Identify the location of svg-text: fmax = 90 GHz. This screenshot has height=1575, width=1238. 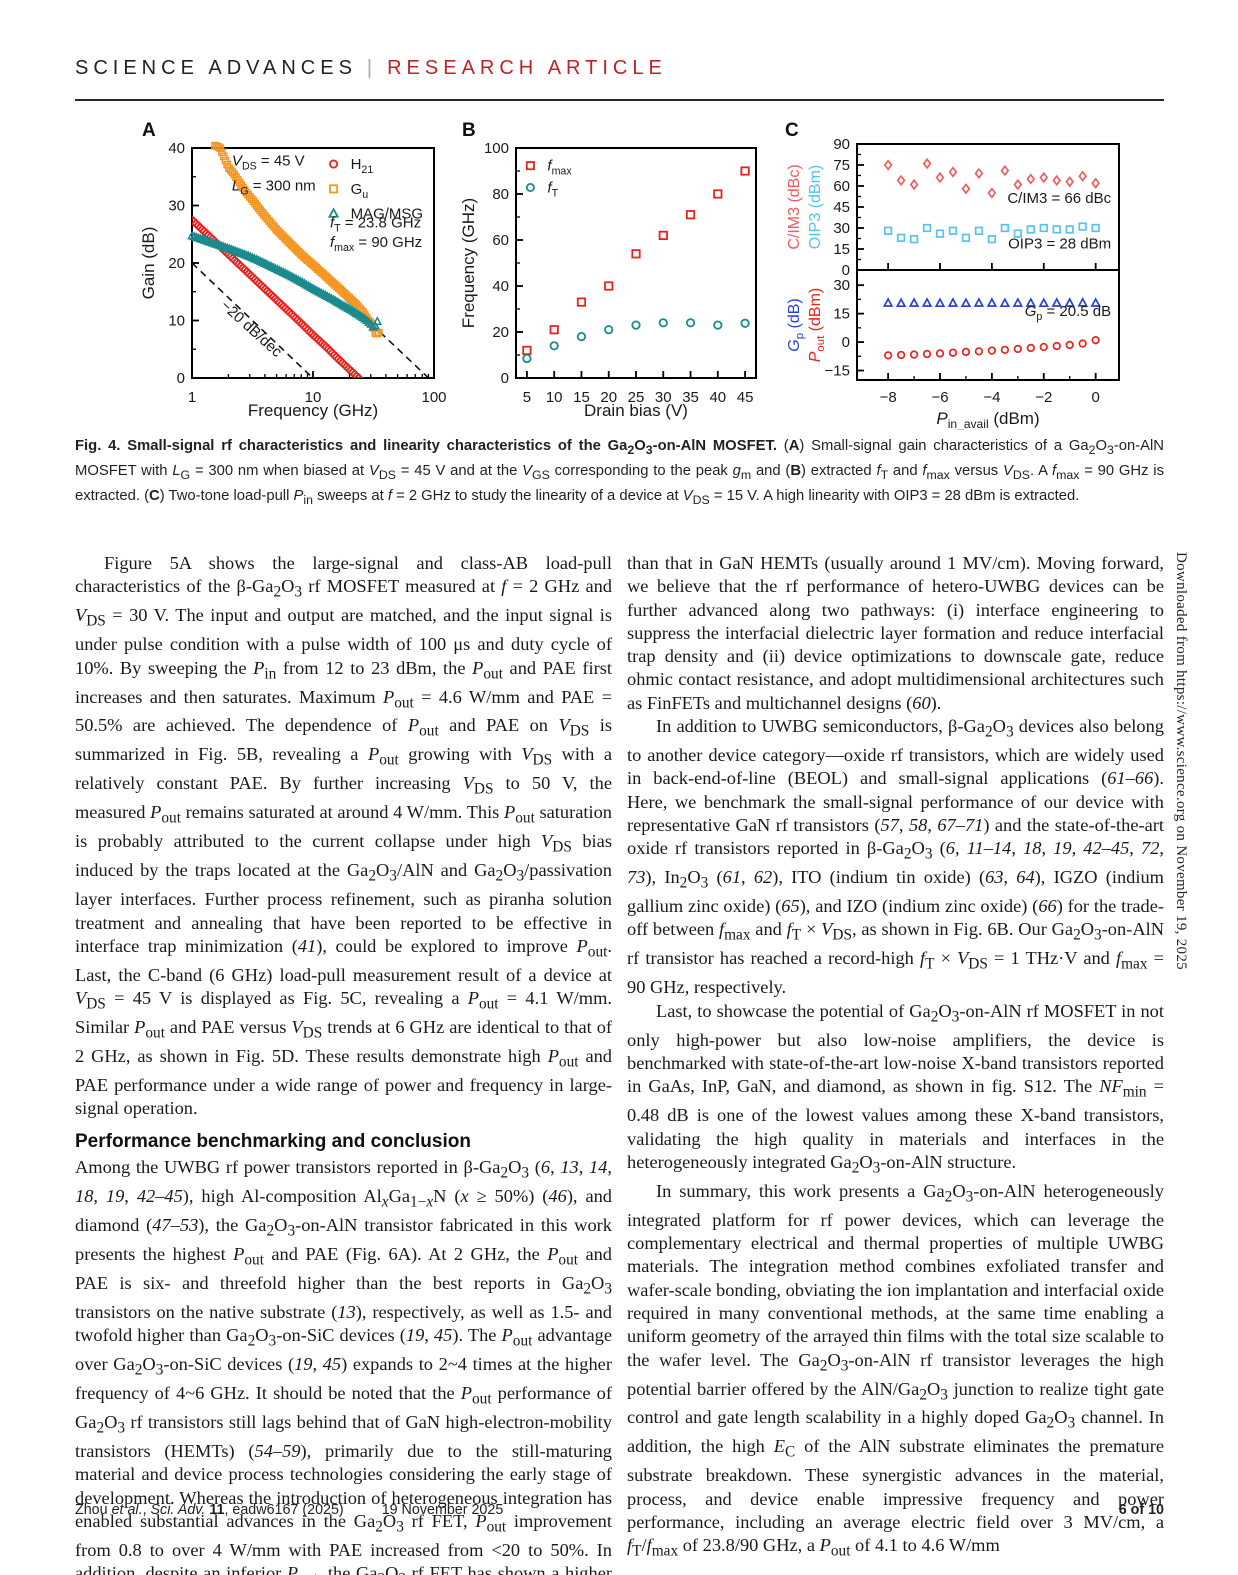
(376, 244).